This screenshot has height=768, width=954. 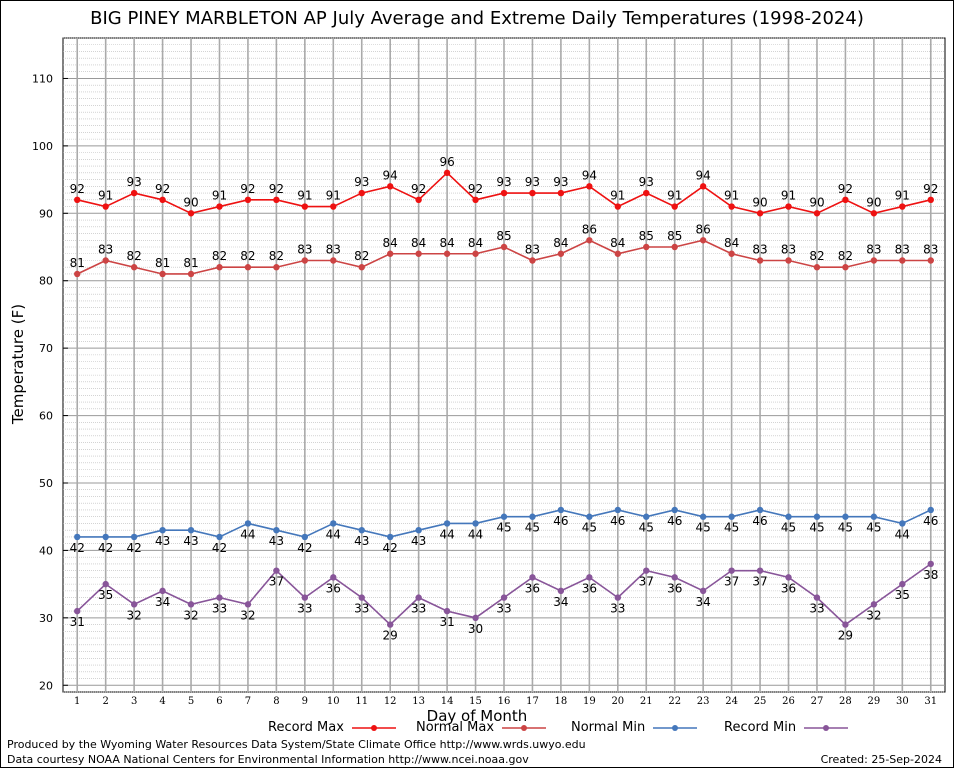 What do you see at coordinates (333, 701) in the screenshot?
I see `x-tick-label: 10` at bounding box center [333, 701].